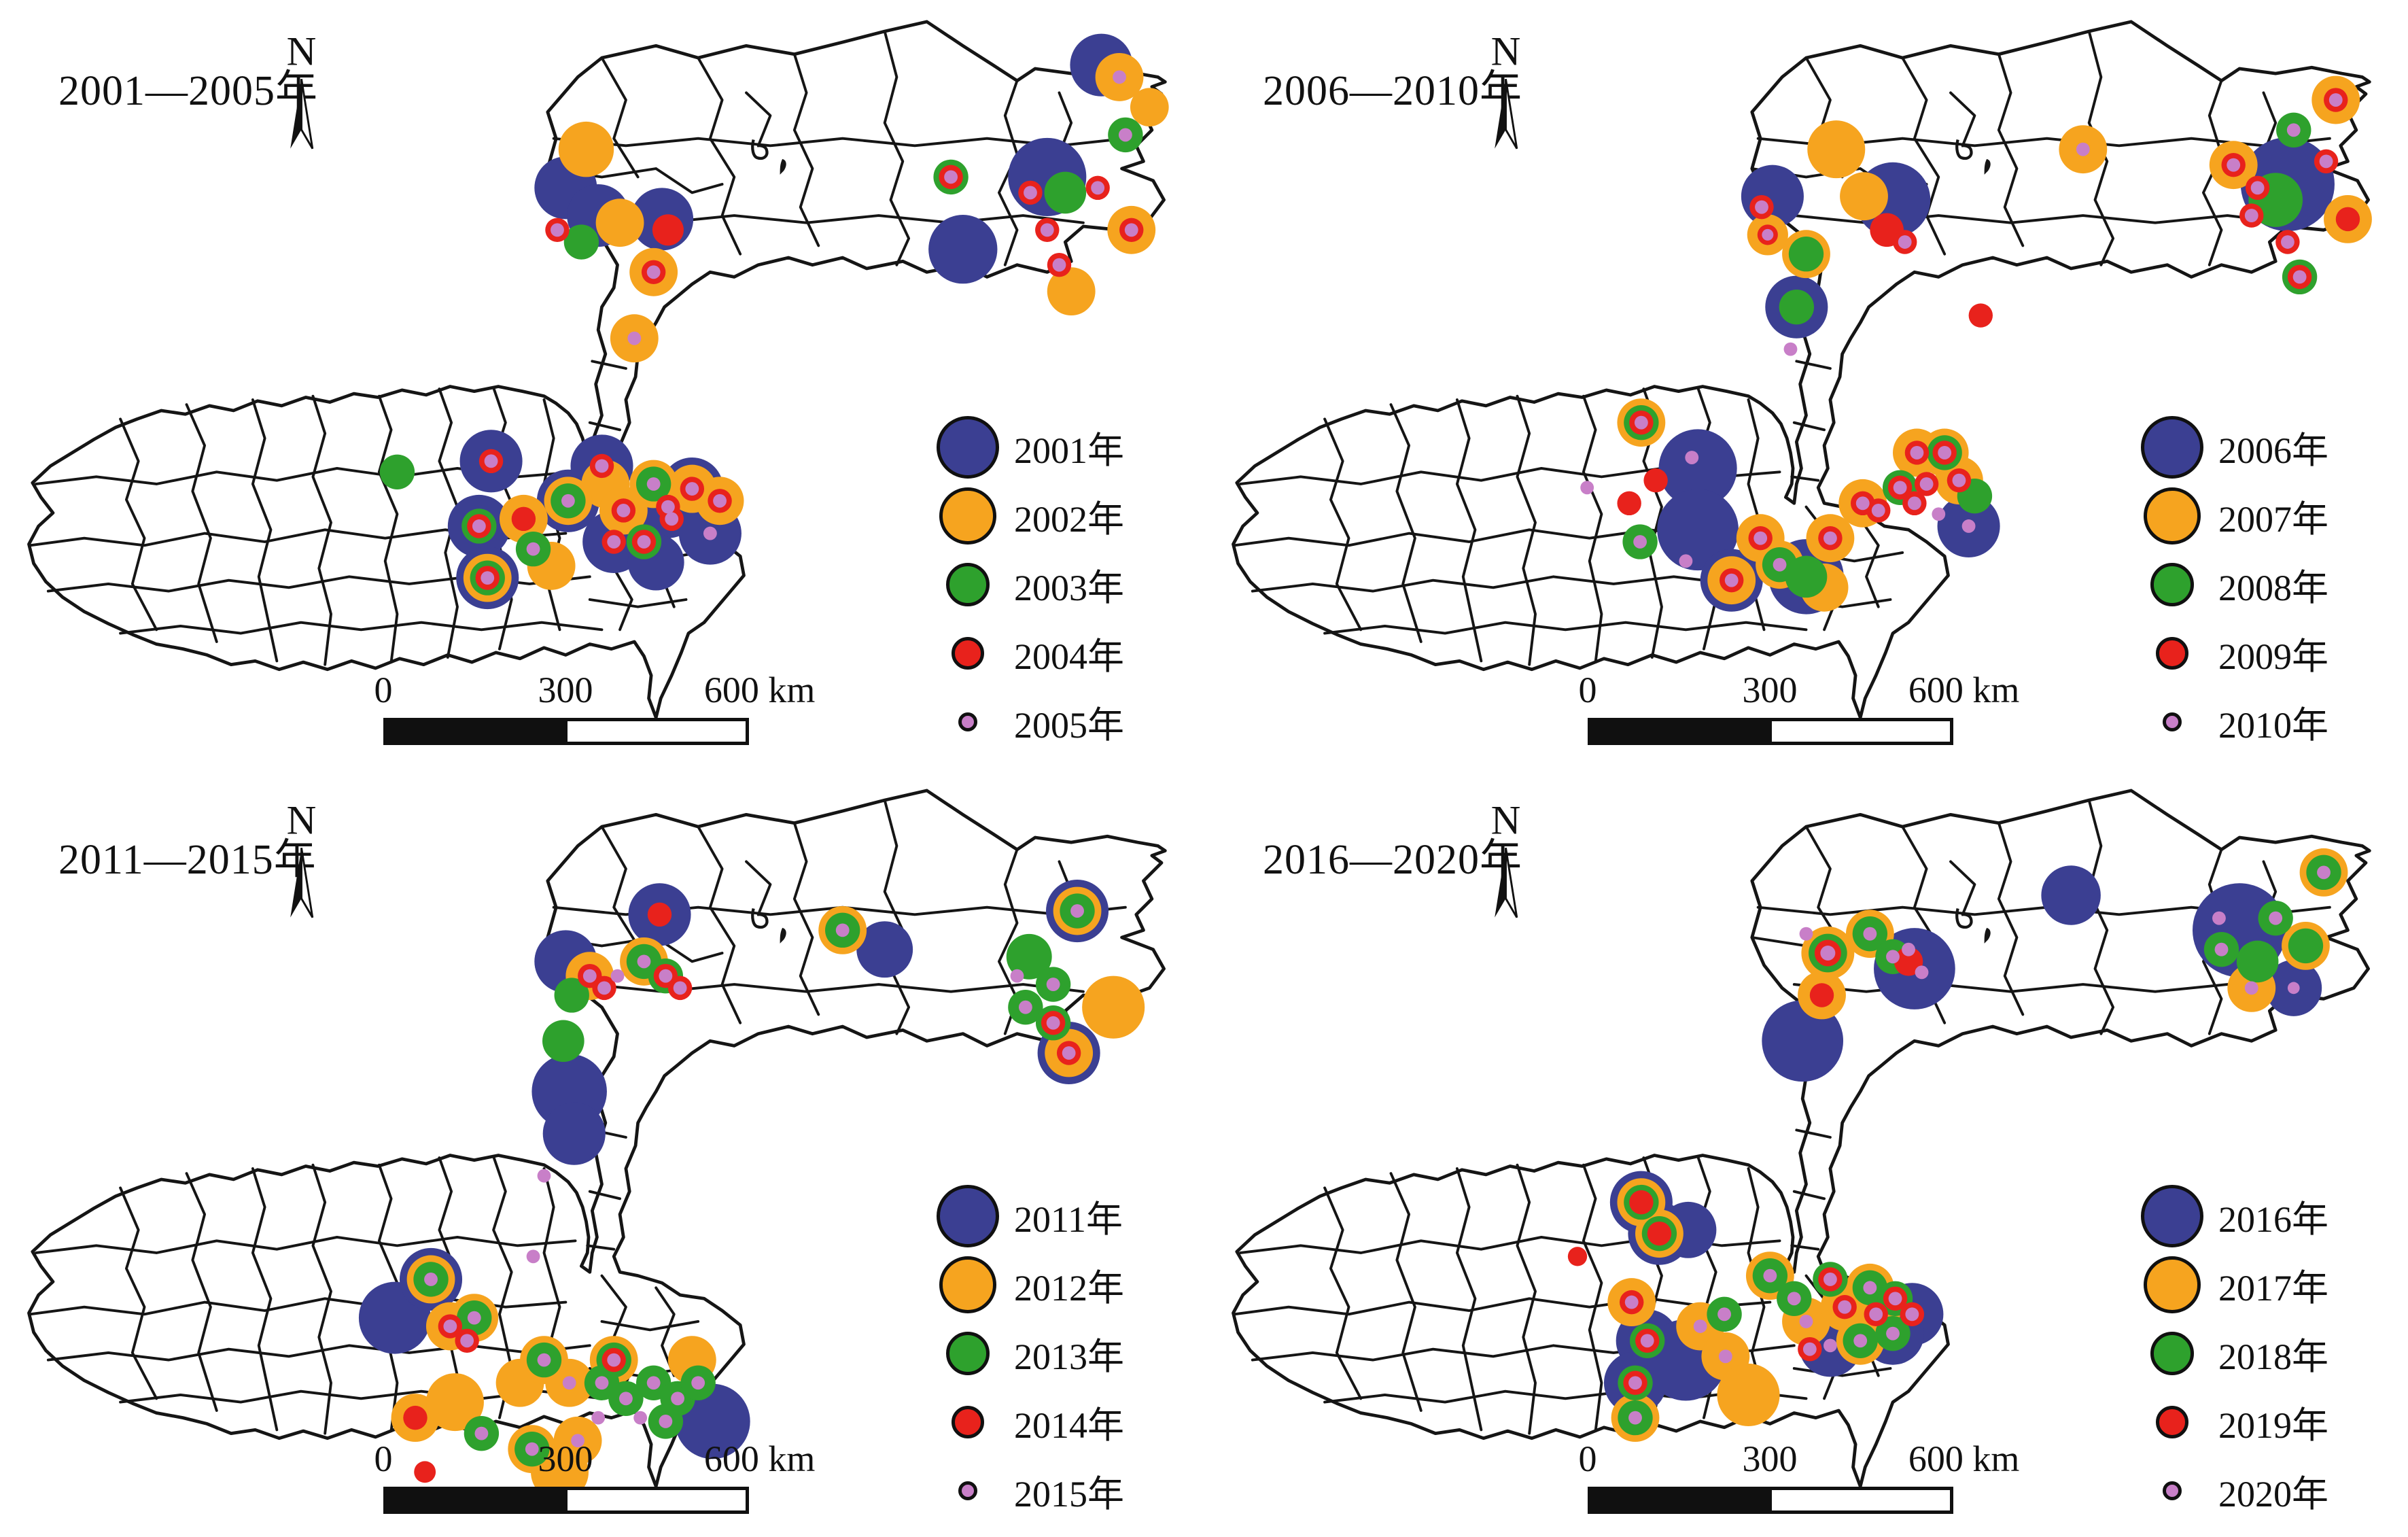  What do you see at coordinates (2273, 656) in the screenshot?
I see `legend-label: 2009年` at bounding box center [2273, 656].